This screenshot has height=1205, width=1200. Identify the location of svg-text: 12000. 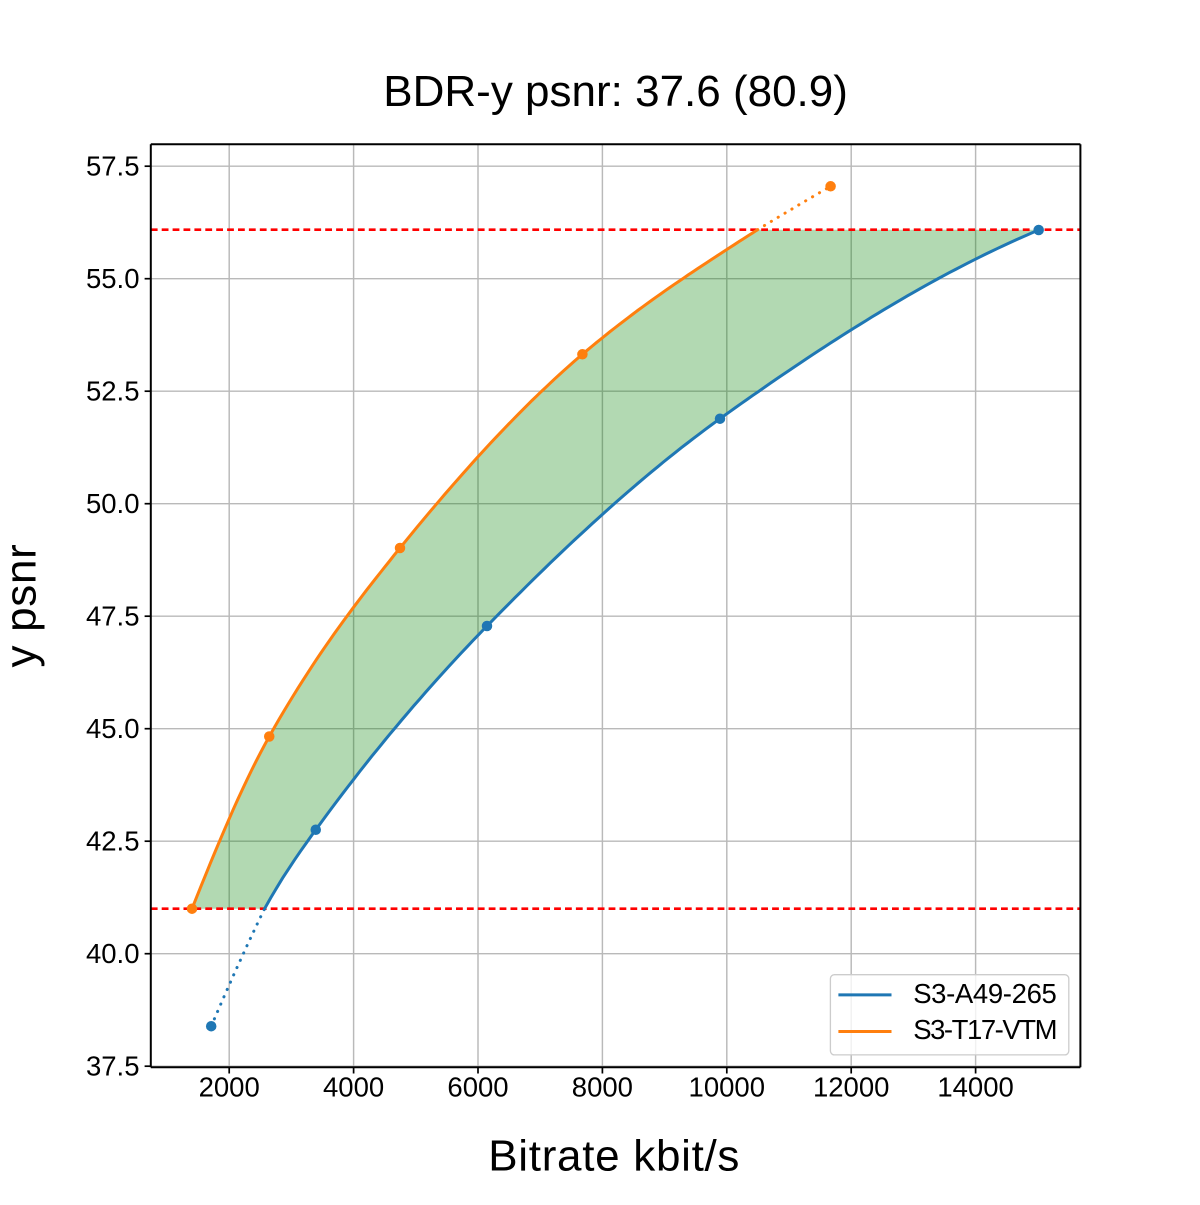
(851, 1087).